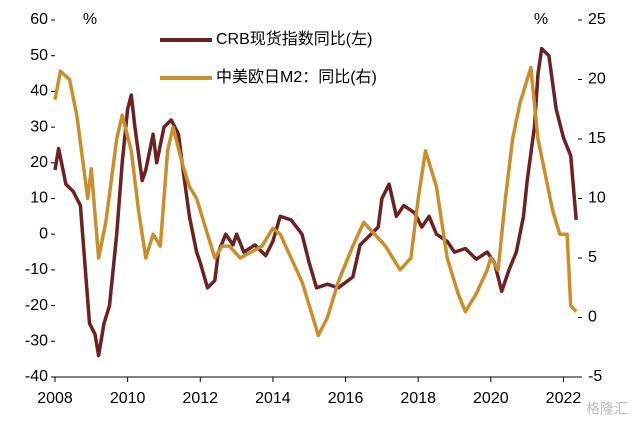 Image resolution: width=634 pixels, height=423 pixels. Describe the element at coordinates (36, 376) in the screenshot. I see `y-tick-label: -40` at that location.